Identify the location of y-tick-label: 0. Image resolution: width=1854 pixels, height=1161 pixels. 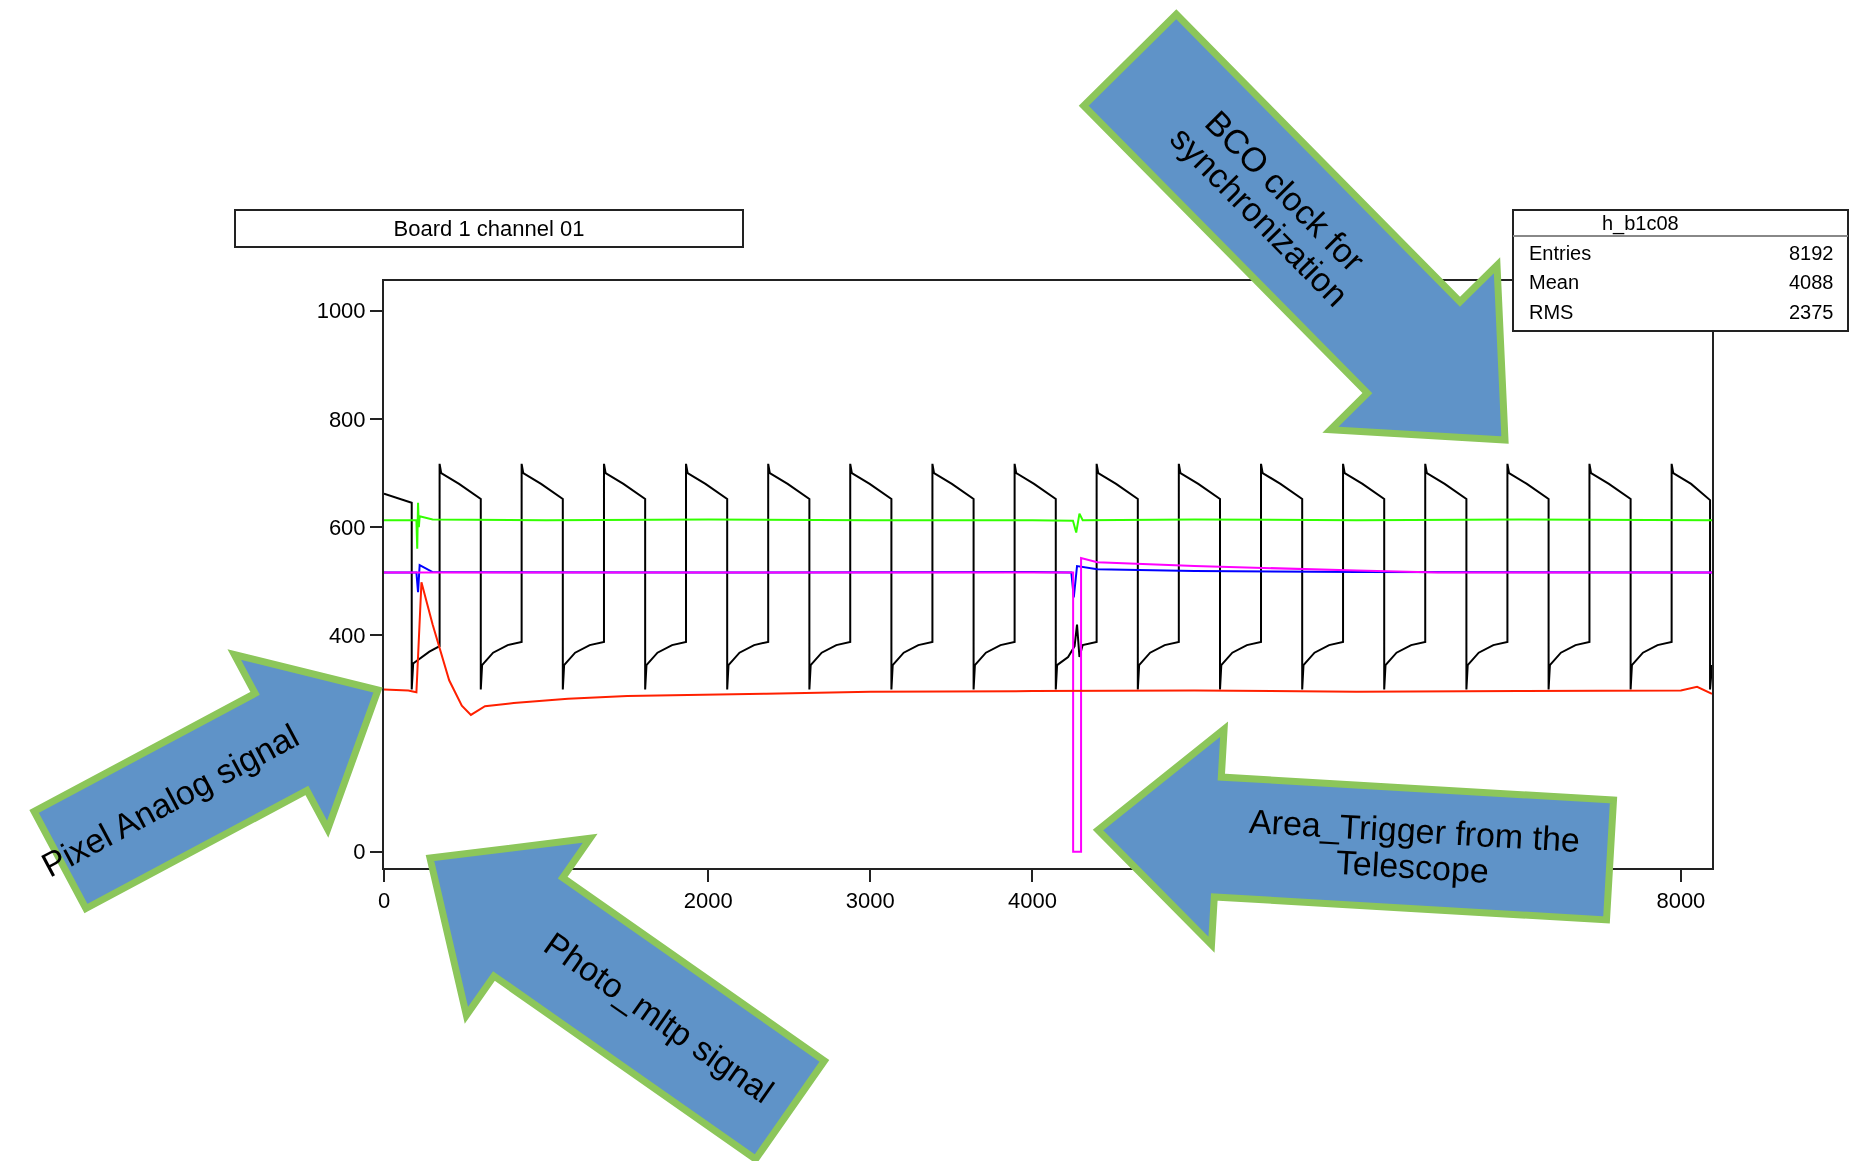
(359, 852).